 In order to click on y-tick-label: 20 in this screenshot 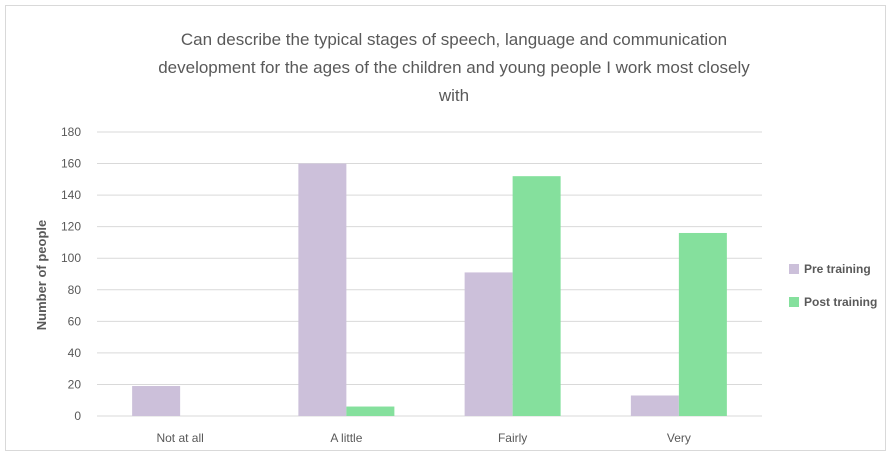, I will do `click(75, 384)`.